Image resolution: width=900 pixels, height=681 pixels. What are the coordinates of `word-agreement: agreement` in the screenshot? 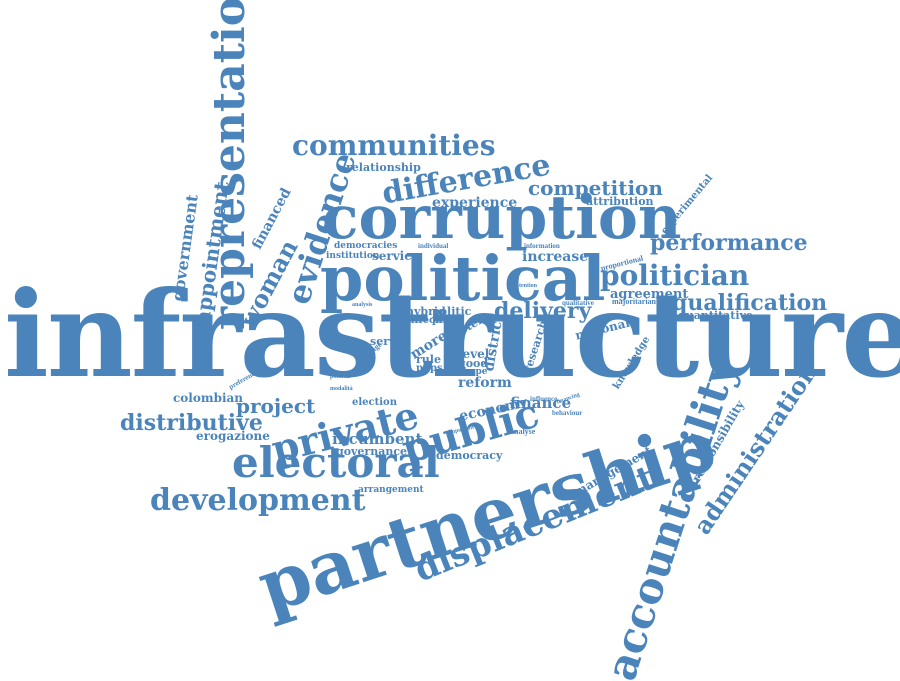 It's located at (649, 294).